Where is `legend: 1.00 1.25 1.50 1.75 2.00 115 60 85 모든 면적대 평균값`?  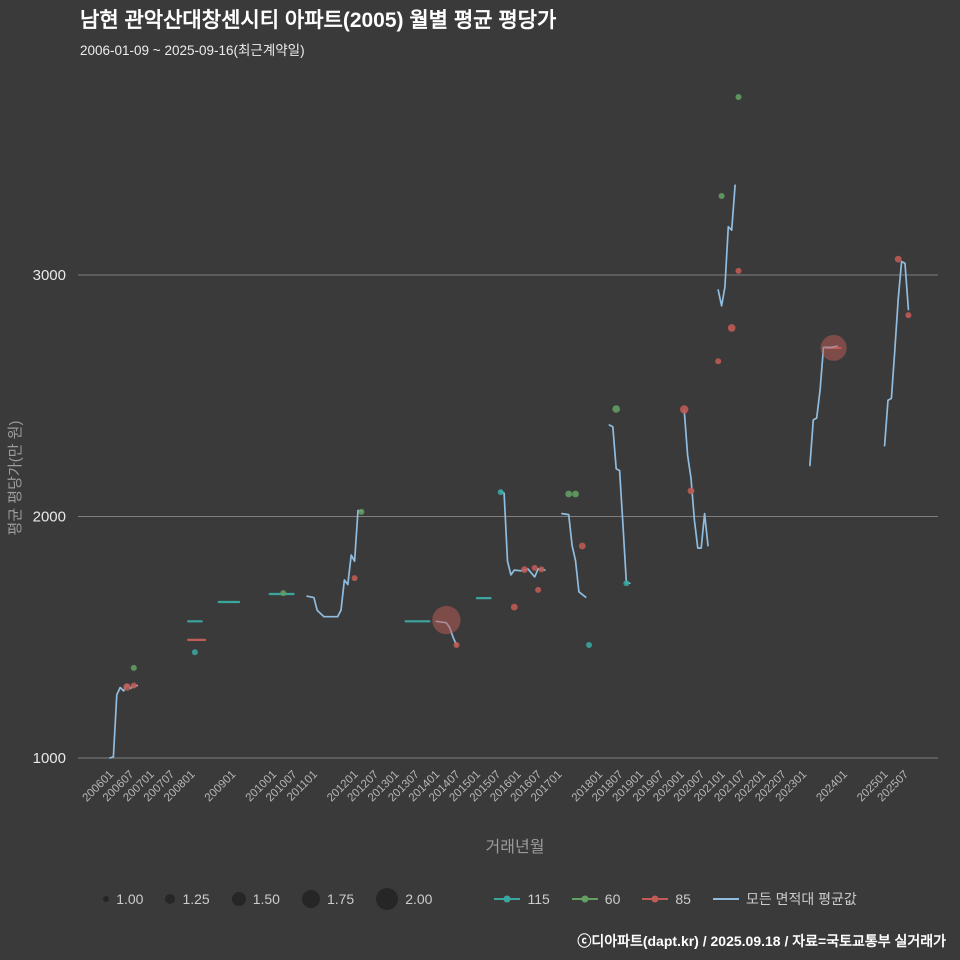
legend: 1.00 1.25 1.50 1.75 2.00 115 60 85 모든 면적대 평균값 is located at coordinates (480, 899).